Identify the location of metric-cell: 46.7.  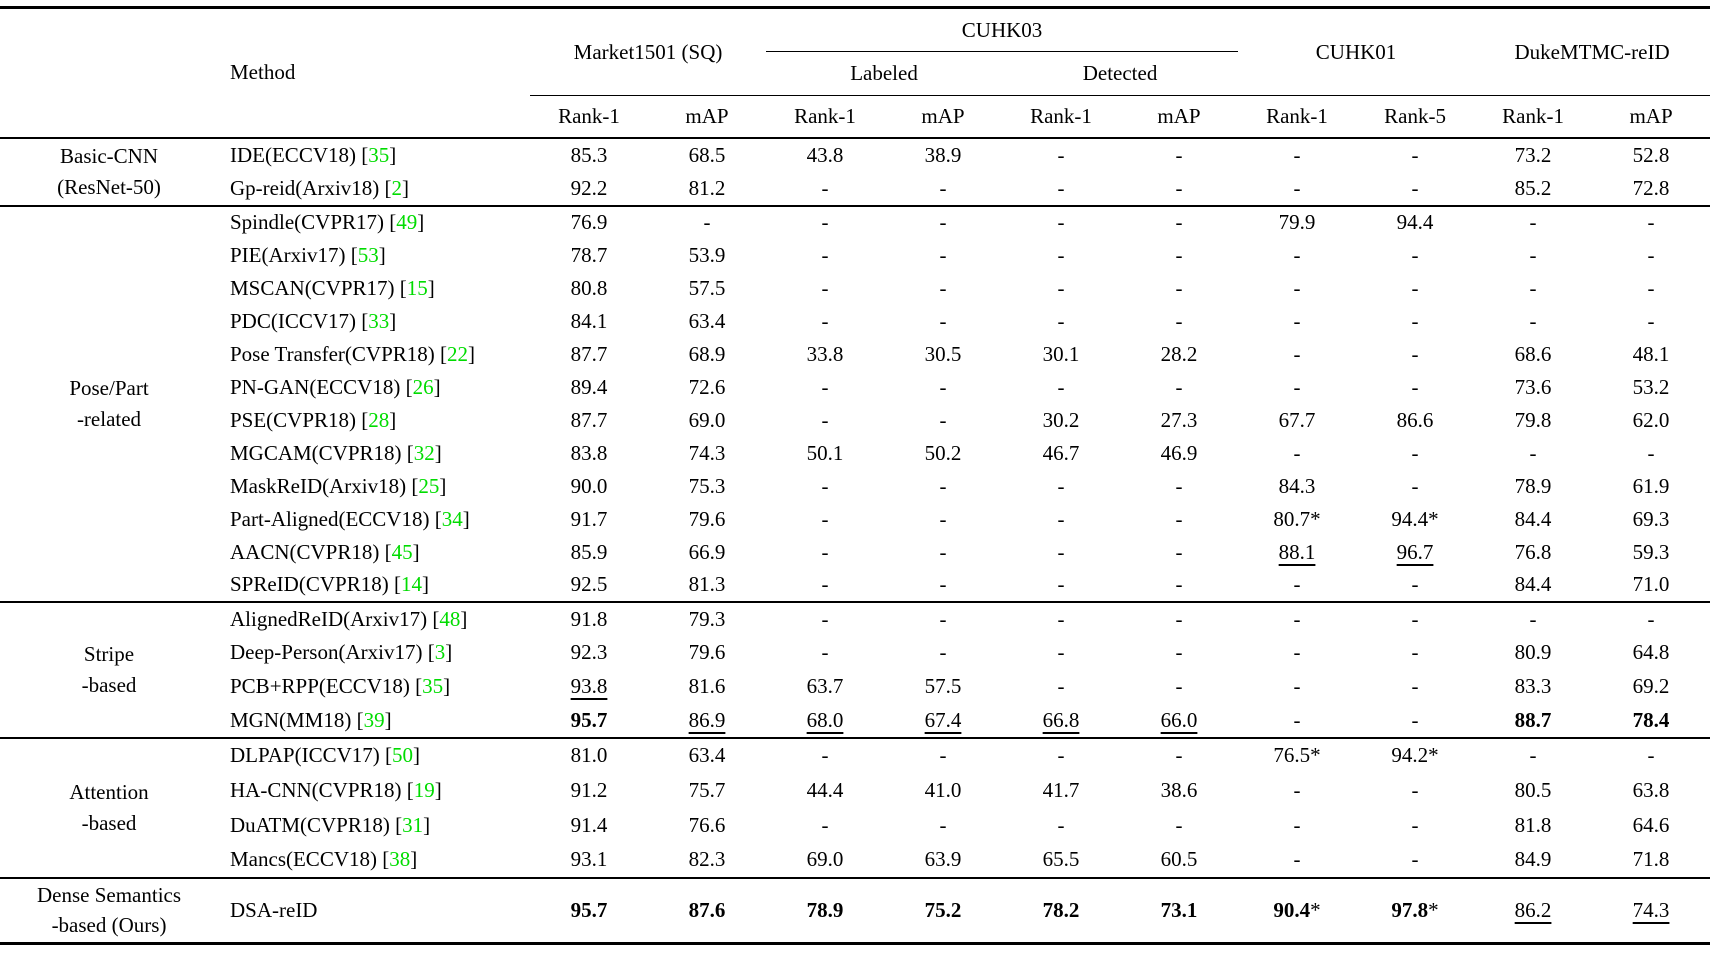
(1061, 452).